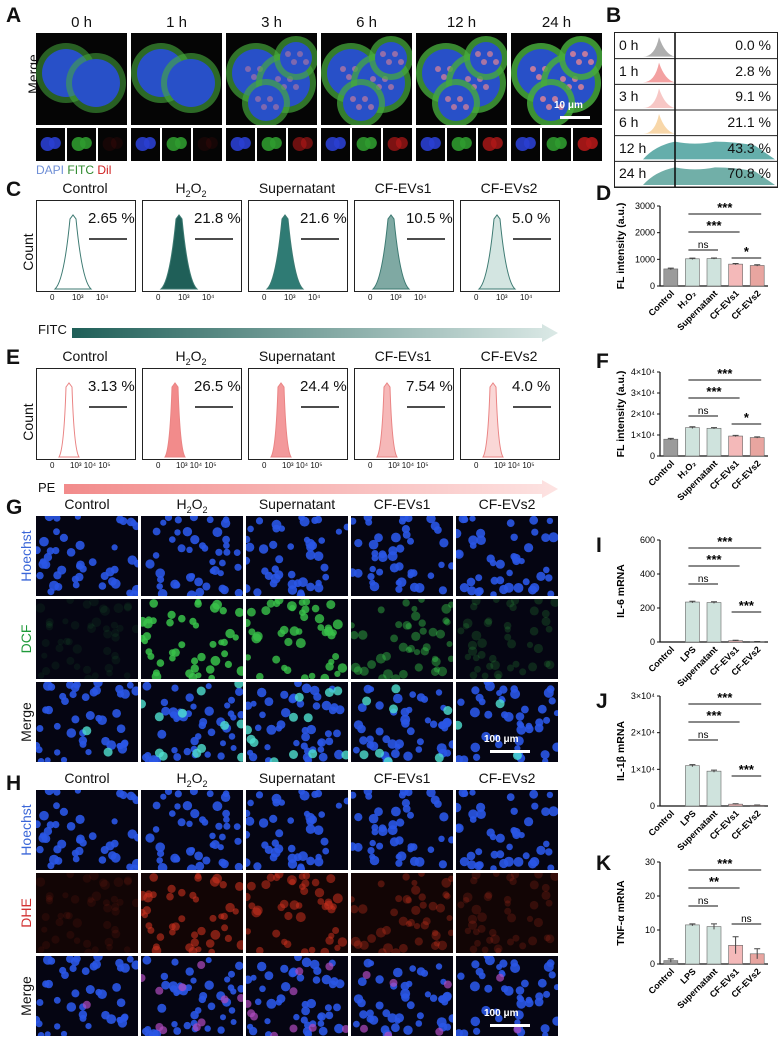 This screenshot has height=1040, width=784. What do you see at coordinates (85, 188) in the screenshot?
I see `flow-group-header: Control` at bounding box center [85, 188].